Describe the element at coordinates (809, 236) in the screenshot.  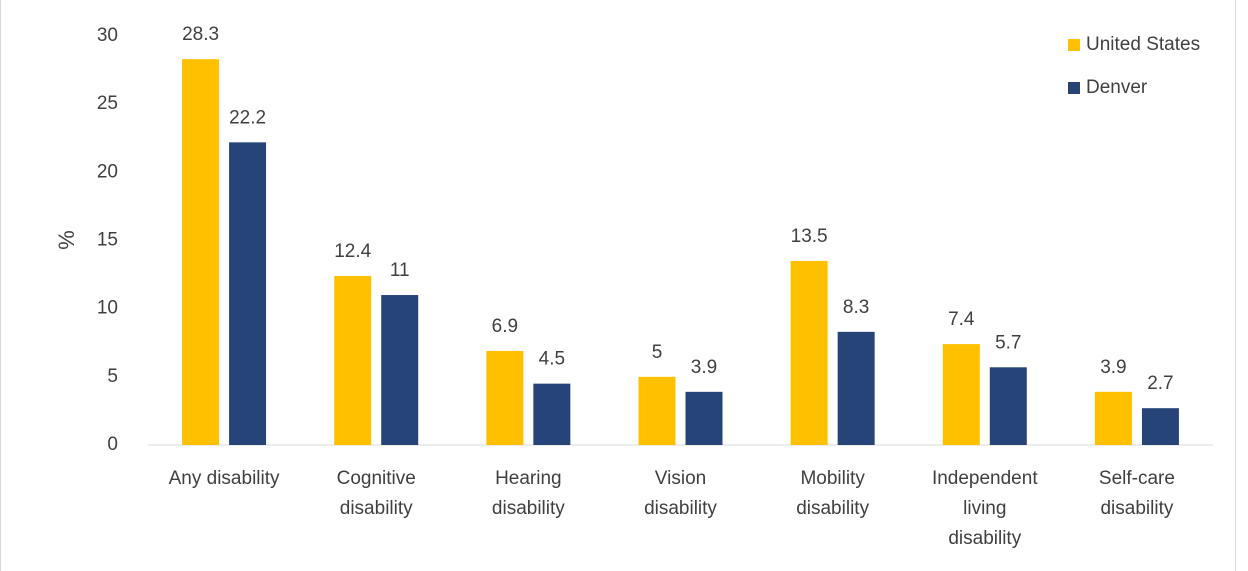
I see `data-label: 13.5` at that location.